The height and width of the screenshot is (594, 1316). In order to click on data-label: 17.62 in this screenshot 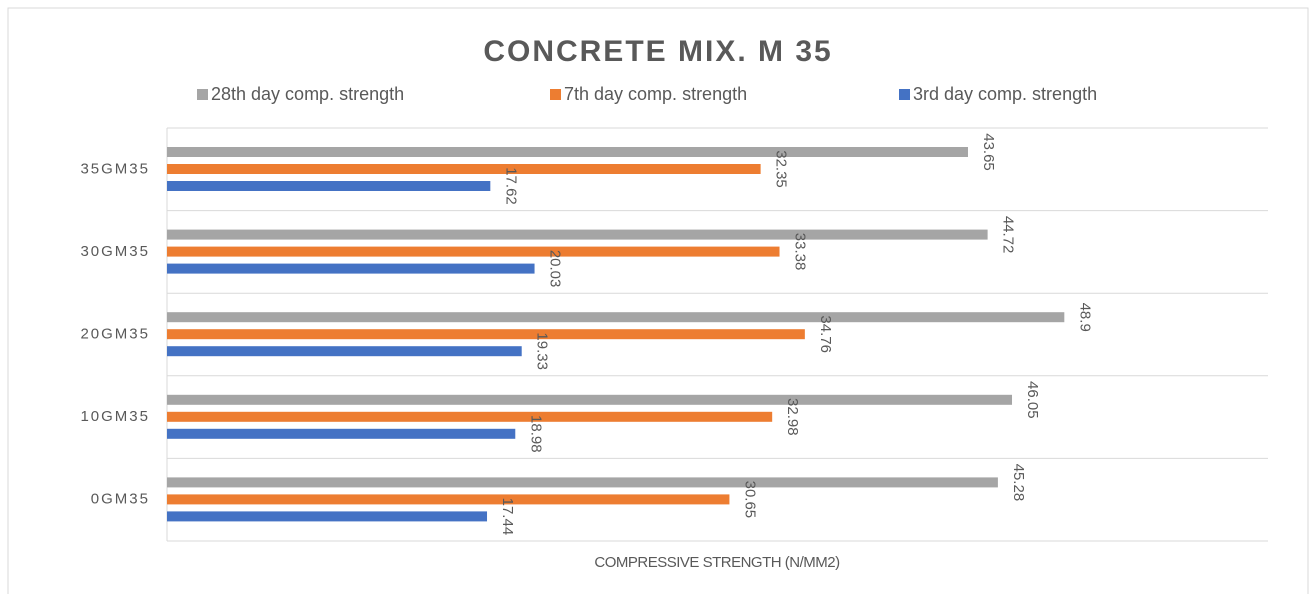, I will do `click(510, 186)`.